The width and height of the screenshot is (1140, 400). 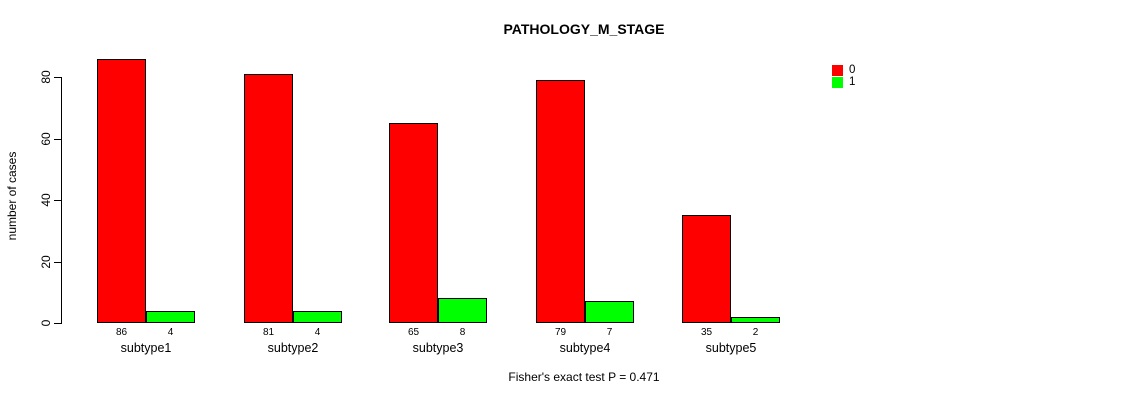 What do you see at coordinates (585, 348) in the screenshot?
I see `category-label-subtype4: subtype4` at bounding box center [585, 348].